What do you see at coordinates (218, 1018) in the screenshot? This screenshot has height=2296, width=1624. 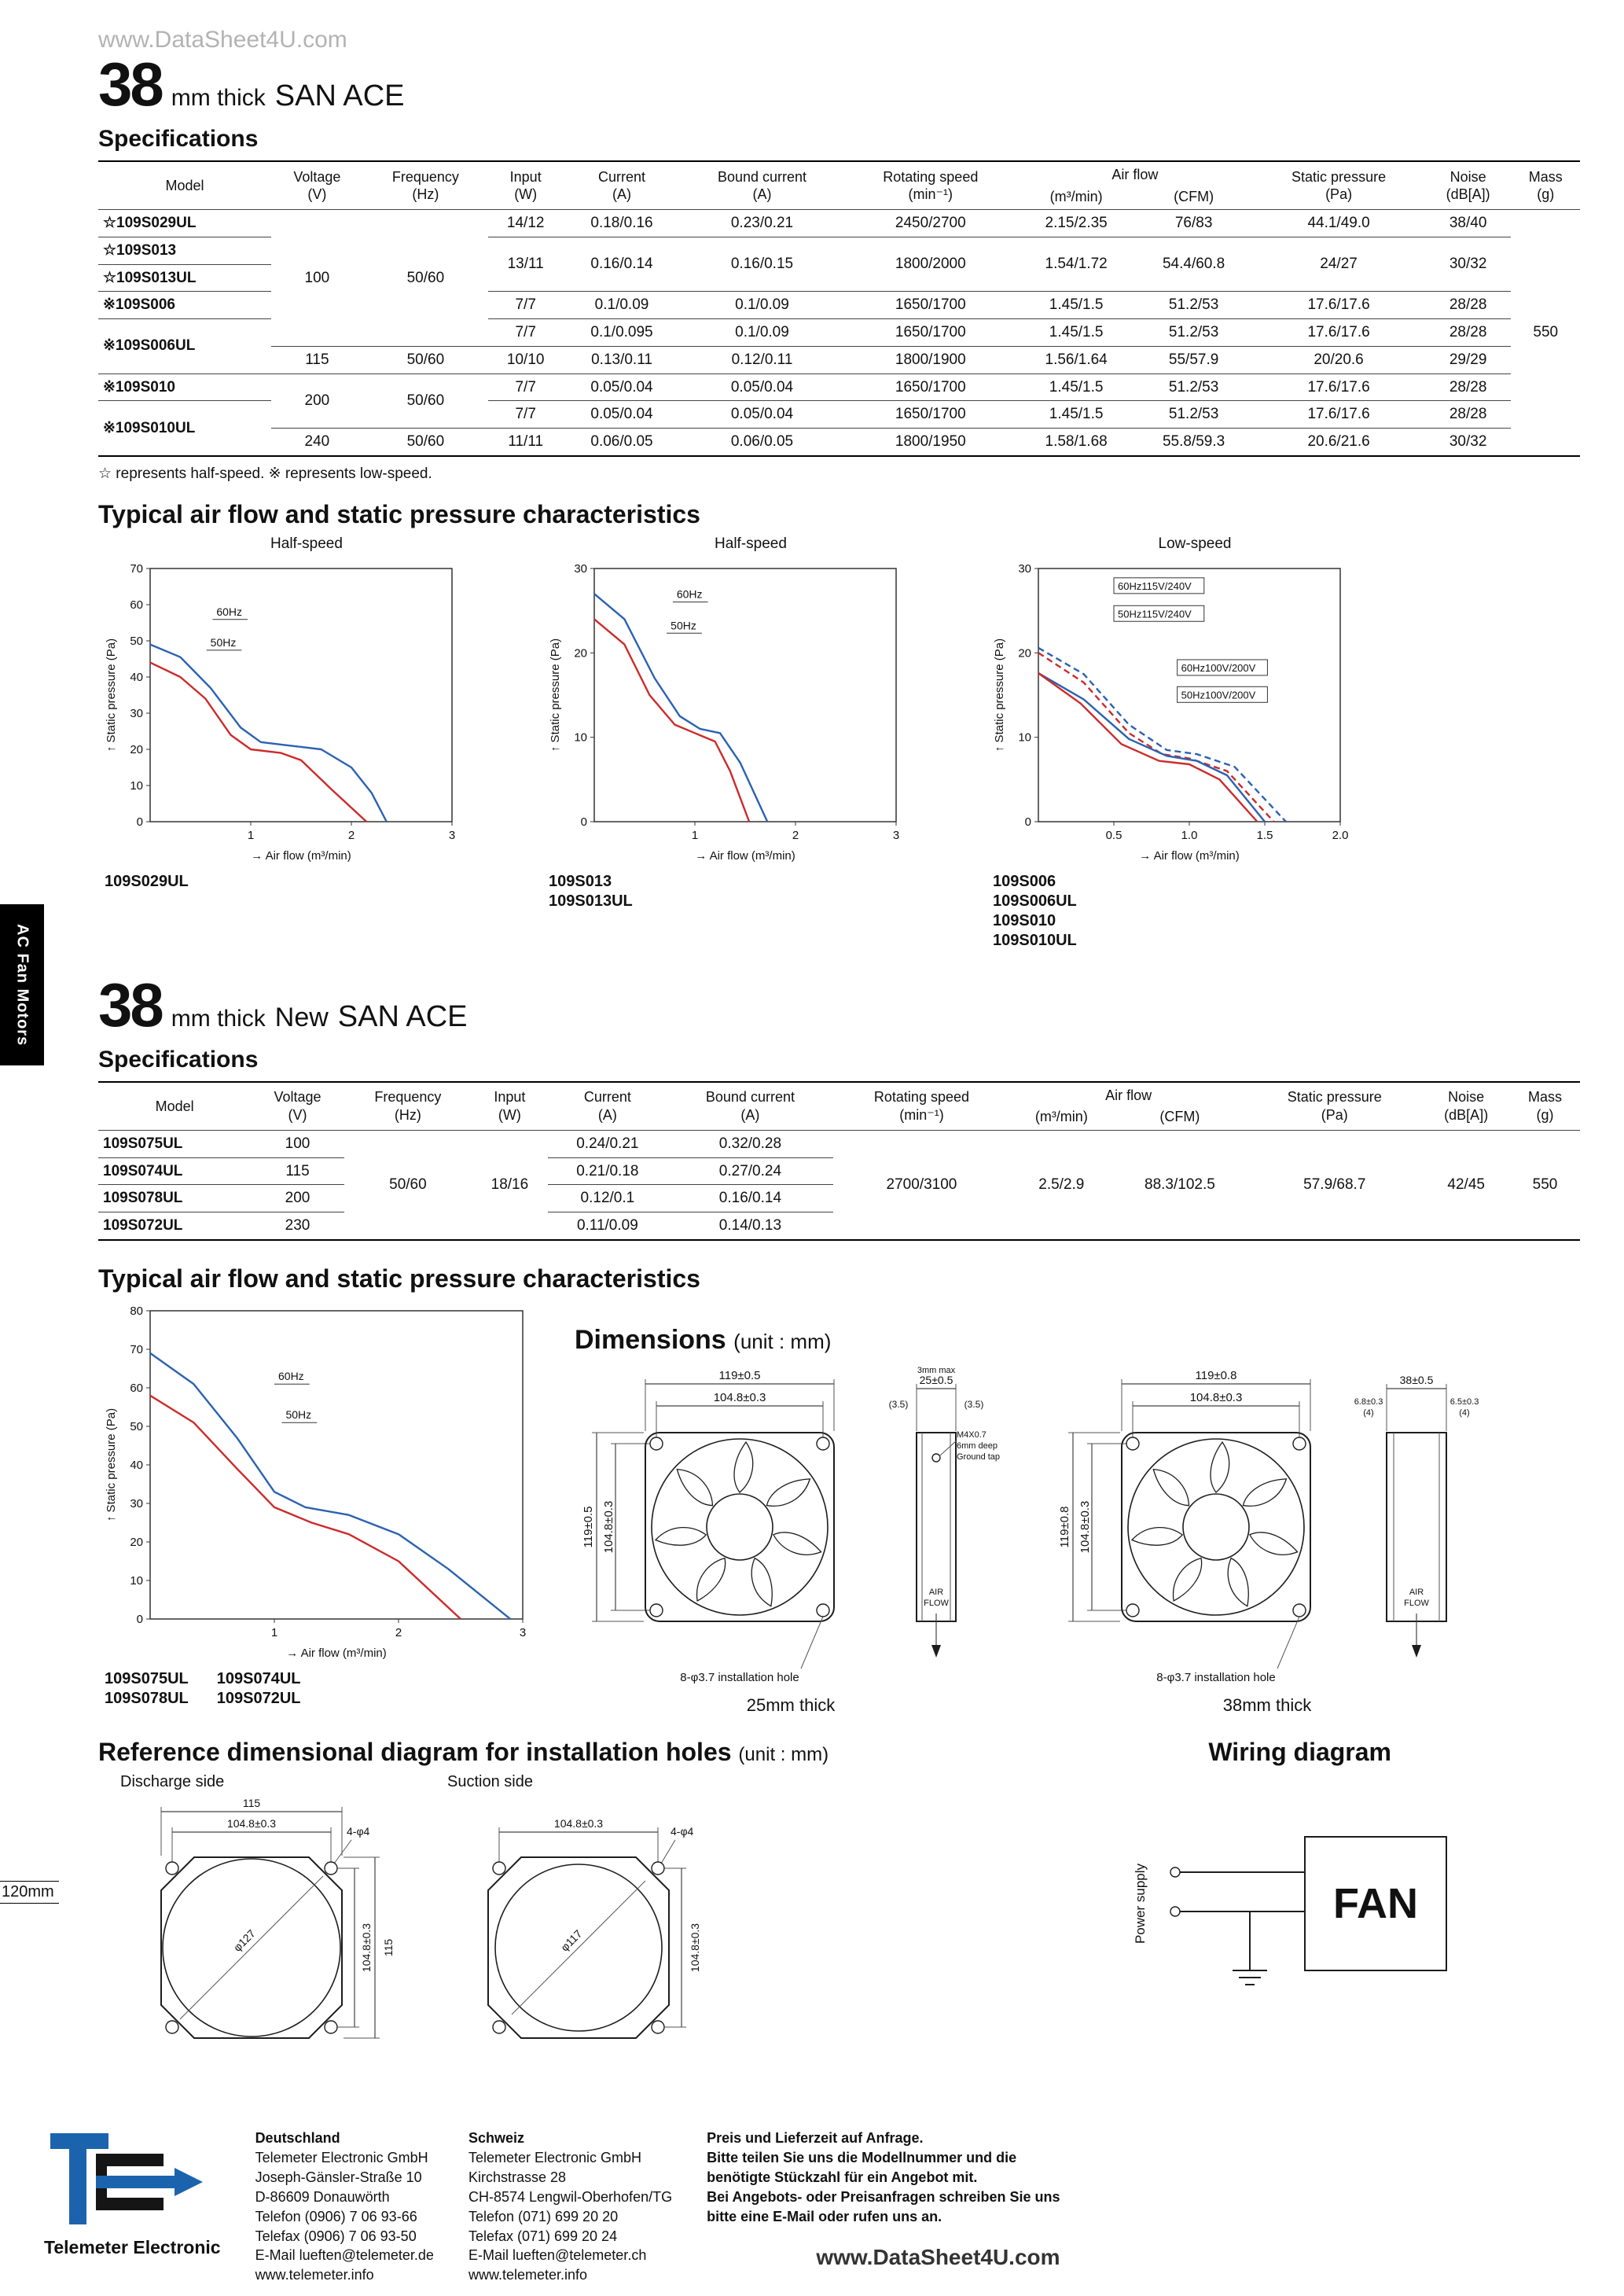 I see `size-suffix: mm thick` at bounding box center [218, 1018].